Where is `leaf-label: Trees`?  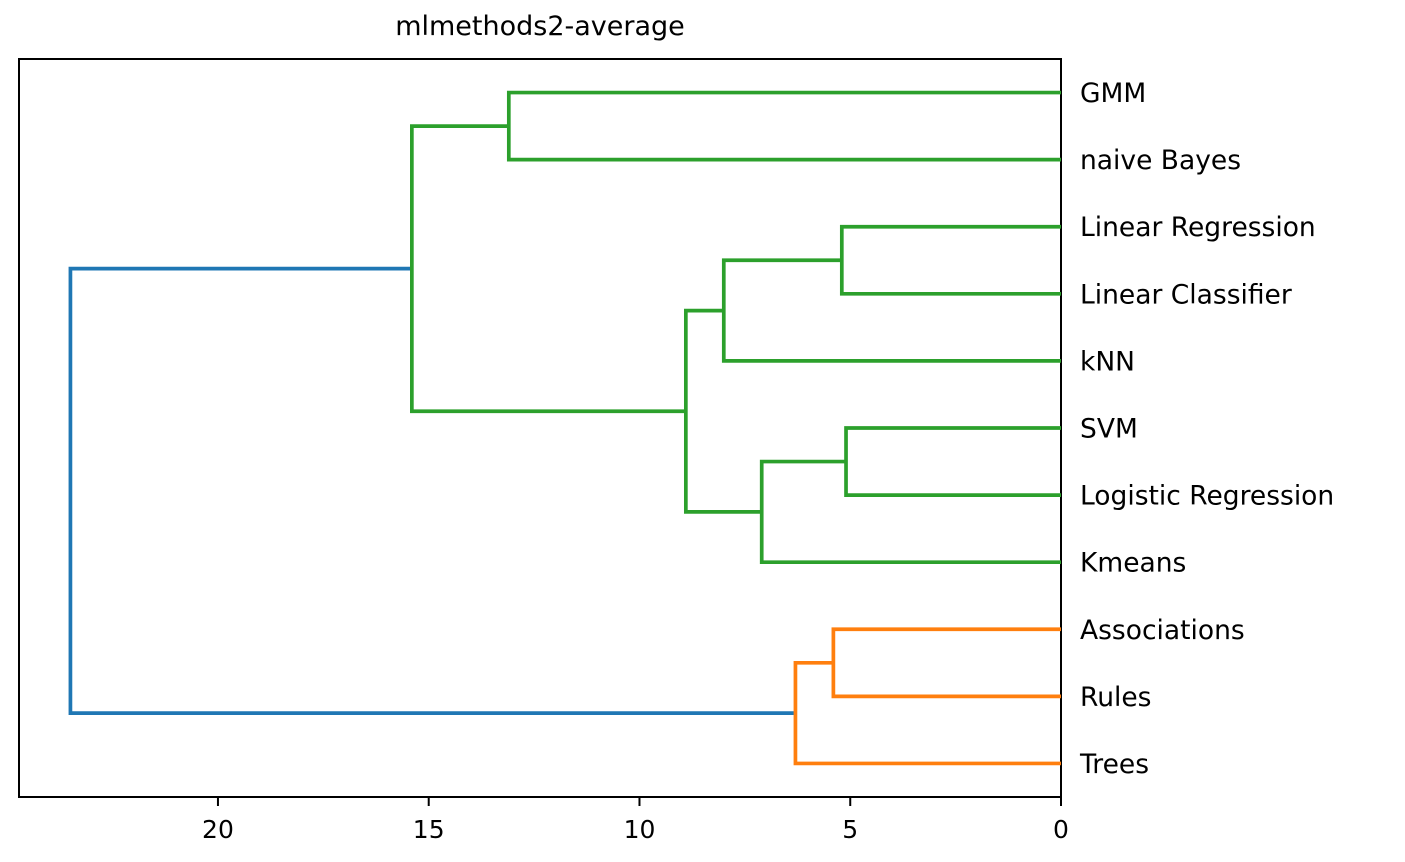 leaf-label: Trees is located at coordinates (1114, 764).